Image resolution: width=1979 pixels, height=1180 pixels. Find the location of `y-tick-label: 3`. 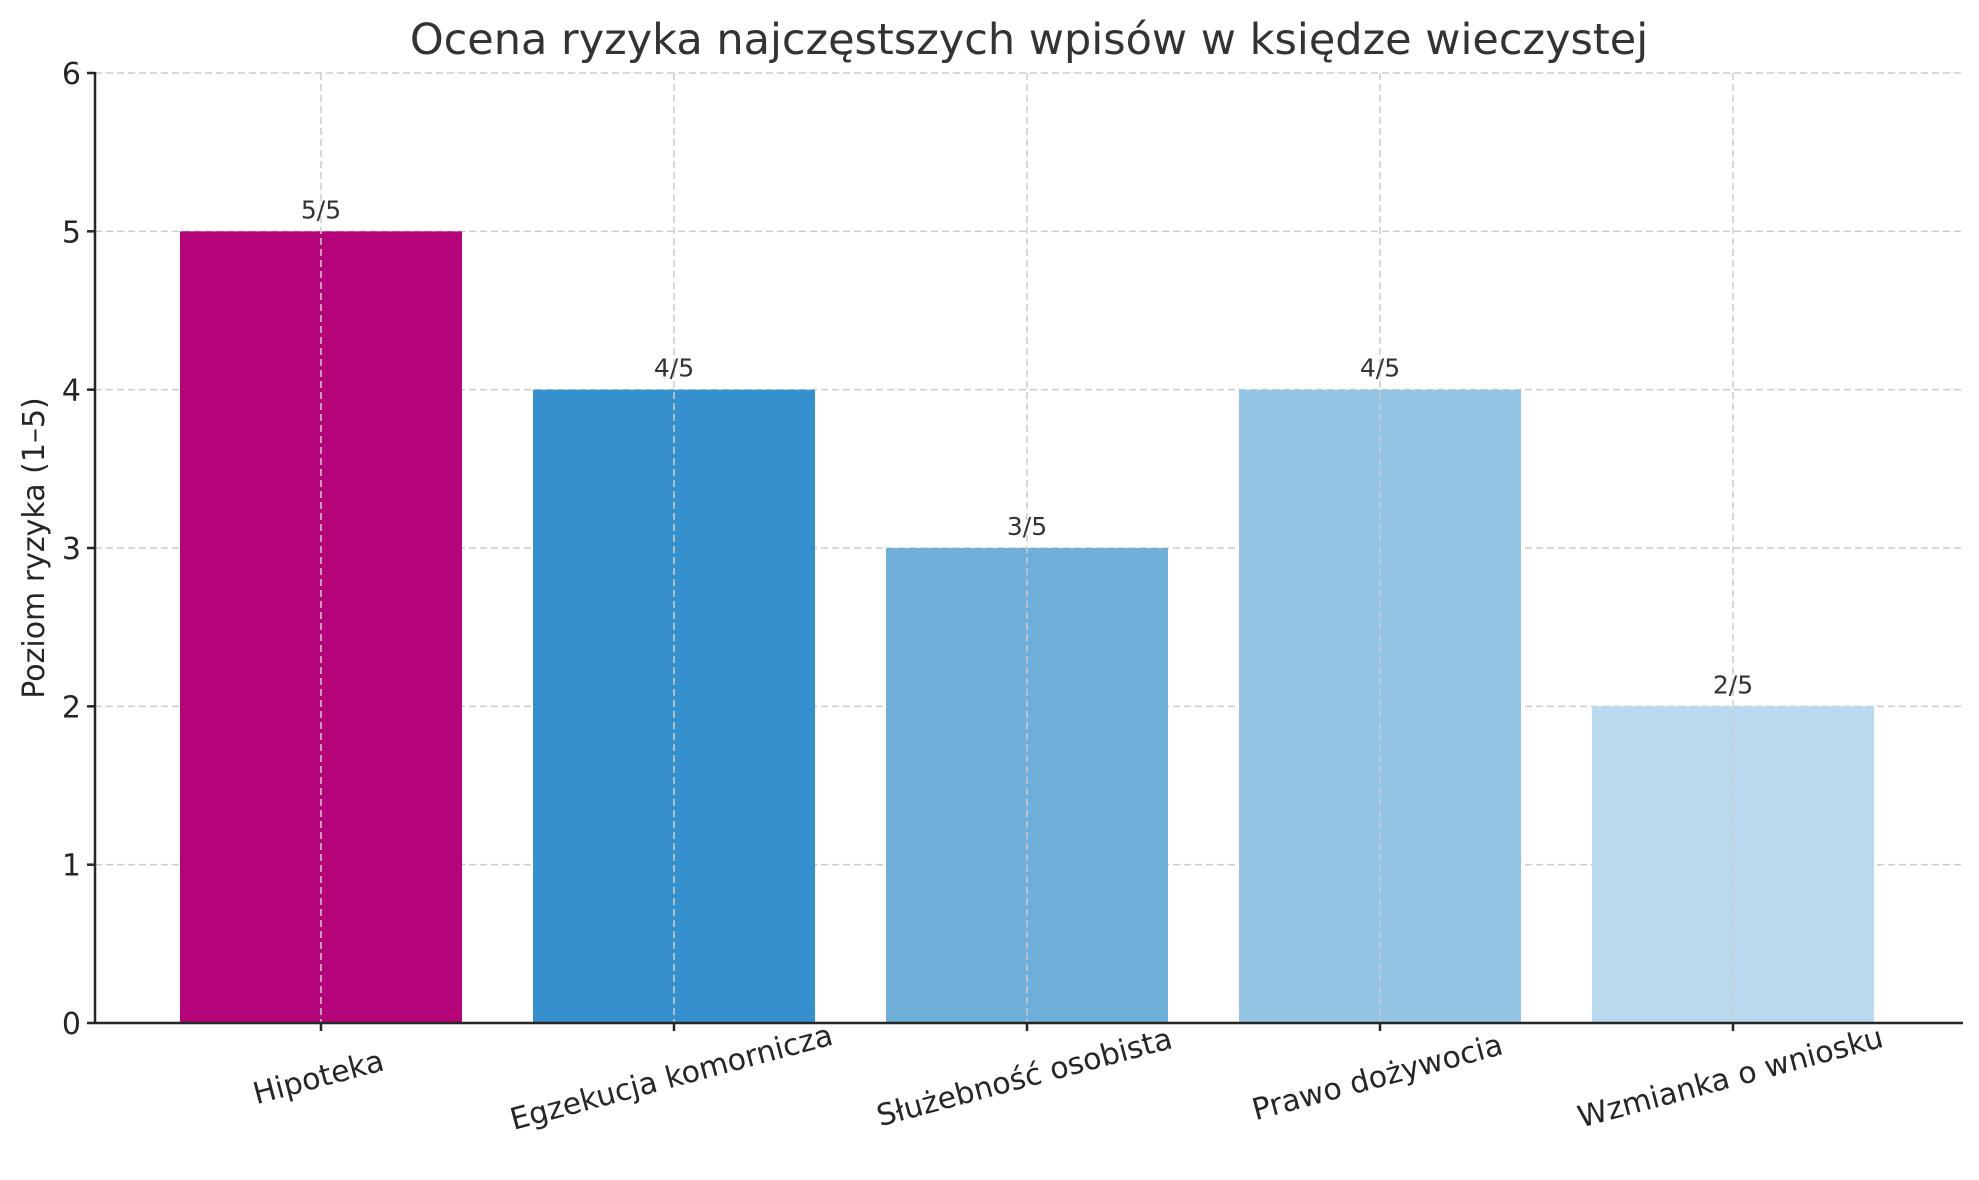

y-tick-label: 3 is located at coordinates (71, 549).